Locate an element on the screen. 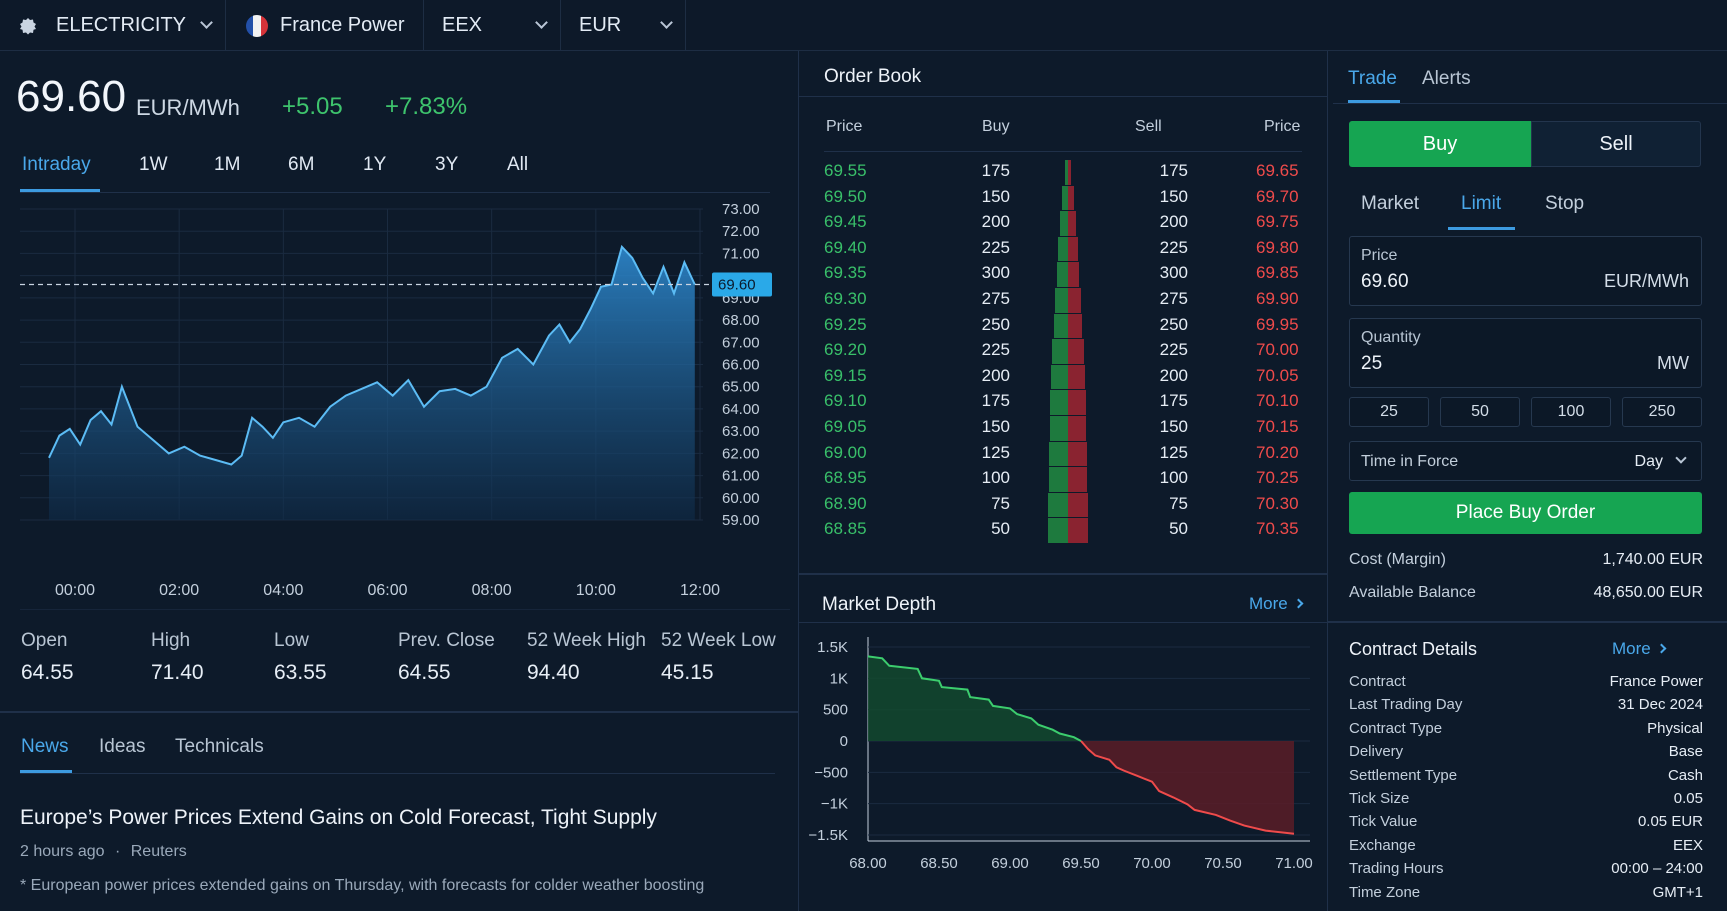 The image size is (1727, 911). quantity-preset-50: 50 is located at coordinates (1480, 412).